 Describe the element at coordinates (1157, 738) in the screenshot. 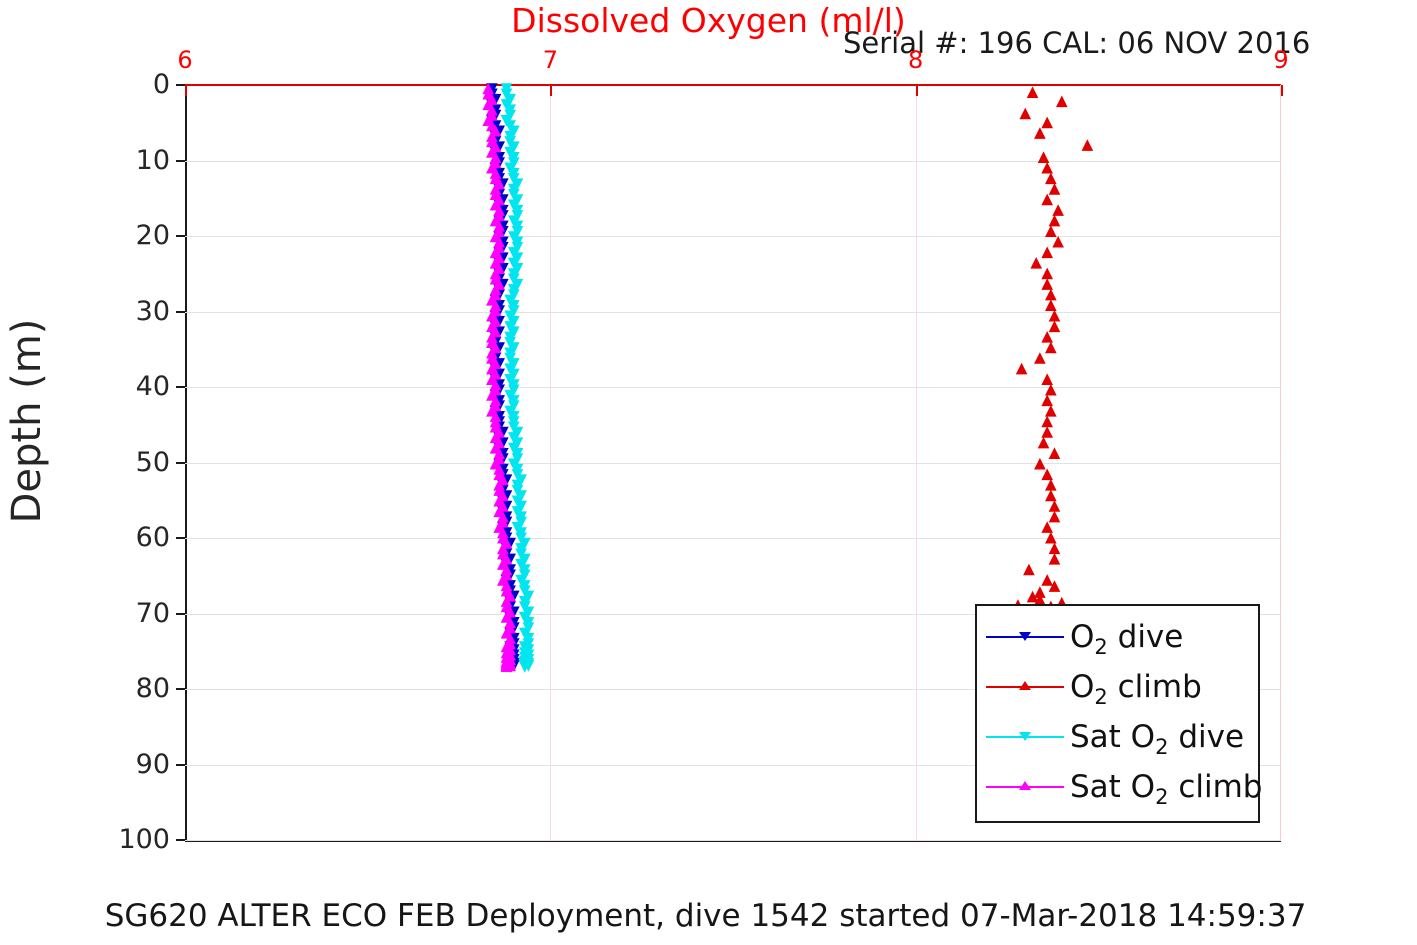

I see `legend-label-sat-o2-dive: Sat O2 dive` at that location.